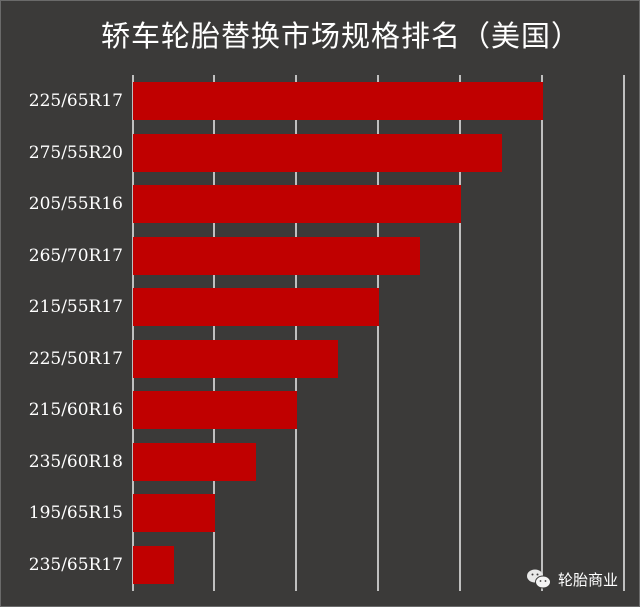  What do you see at coordinates (317, 152) in the screenshot?
I see `bar: 9` at bounding box center [317, 152].